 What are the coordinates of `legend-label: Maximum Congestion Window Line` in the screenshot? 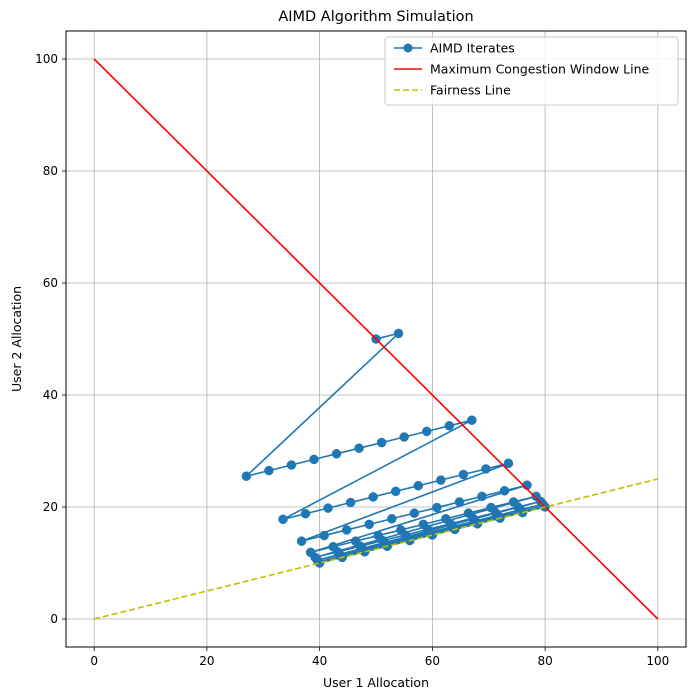 It's located at (540, 69).